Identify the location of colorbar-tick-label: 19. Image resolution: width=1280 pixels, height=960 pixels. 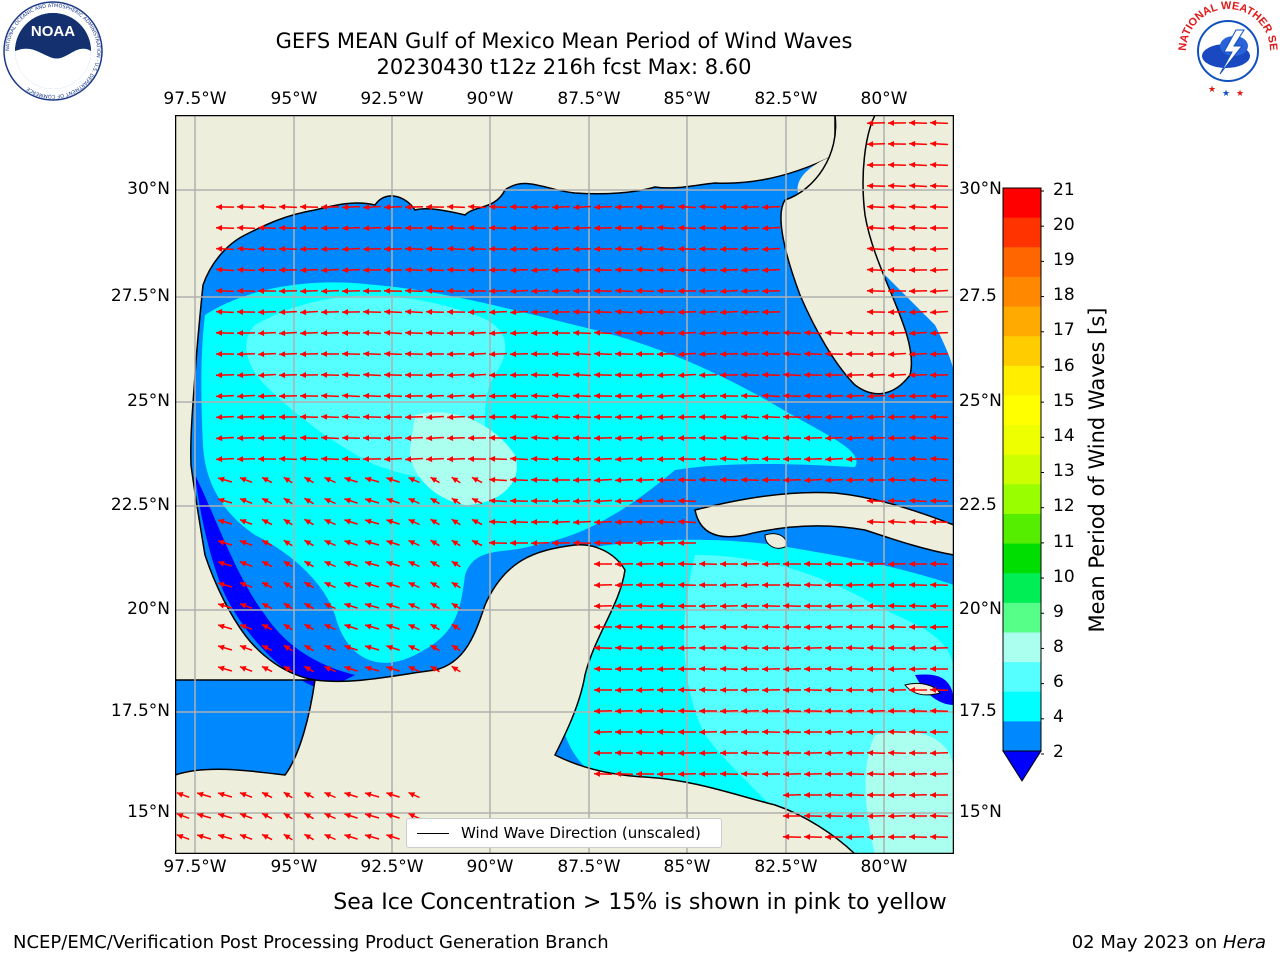
(1064, 260).